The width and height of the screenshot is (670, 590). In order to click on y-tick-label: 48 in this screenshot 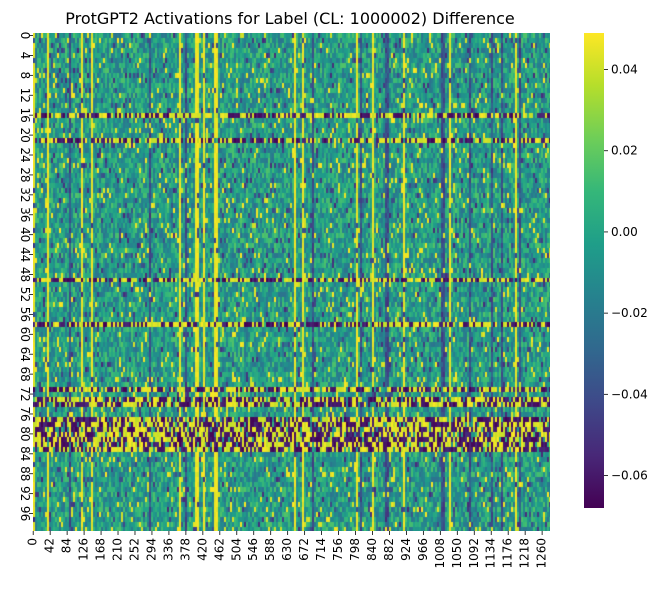, I will do `click(25, 274)`.